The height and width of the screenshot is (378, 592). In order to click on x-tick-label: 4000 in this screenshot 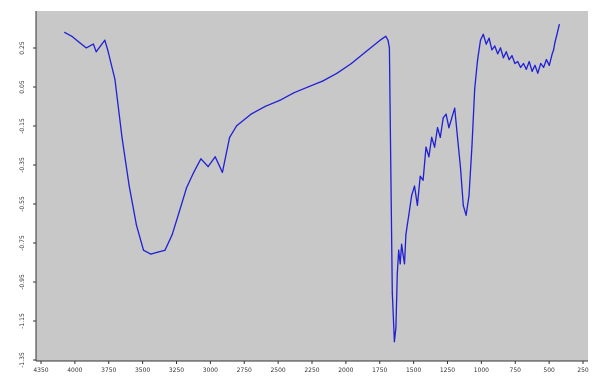, I will do `click(74, 370)`.